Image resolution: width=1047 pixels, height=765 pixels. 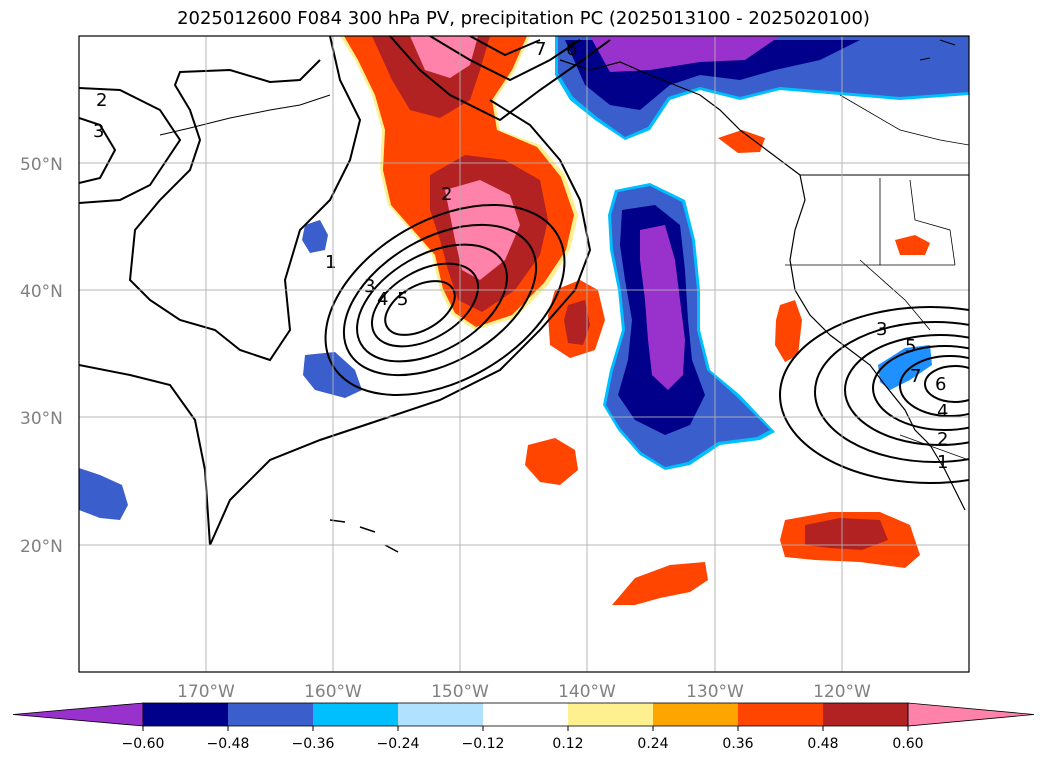 What do you see at coordinates (41, 419) in the screenshot?
I see `lat-label: 30°N` at bounding box center [41, 419].